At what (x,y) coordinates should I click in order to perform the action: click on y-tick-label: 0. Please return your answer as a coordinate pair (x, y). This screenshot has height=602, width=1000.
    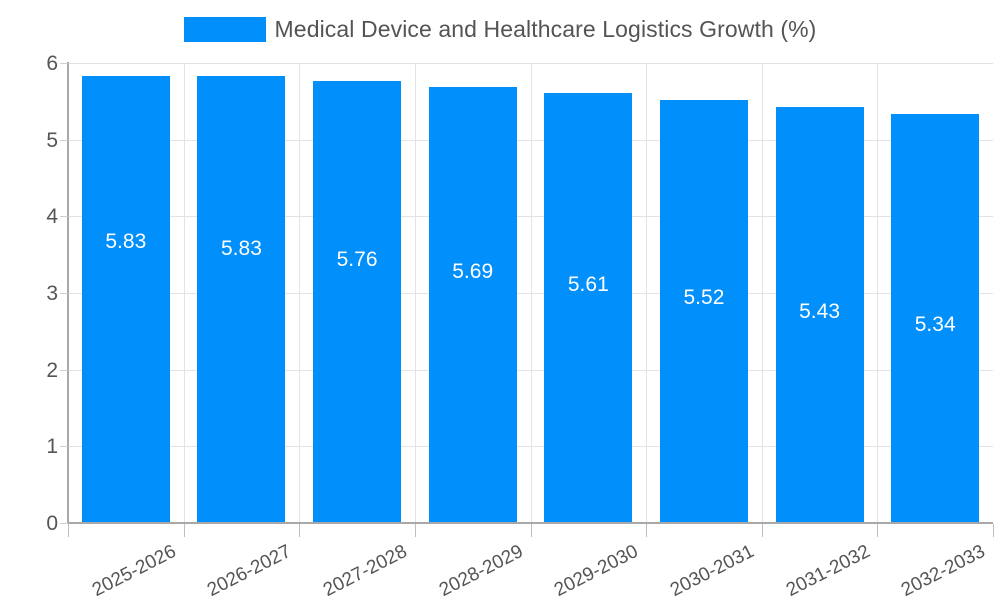
    Looking at the image, I should click on (52, 523).